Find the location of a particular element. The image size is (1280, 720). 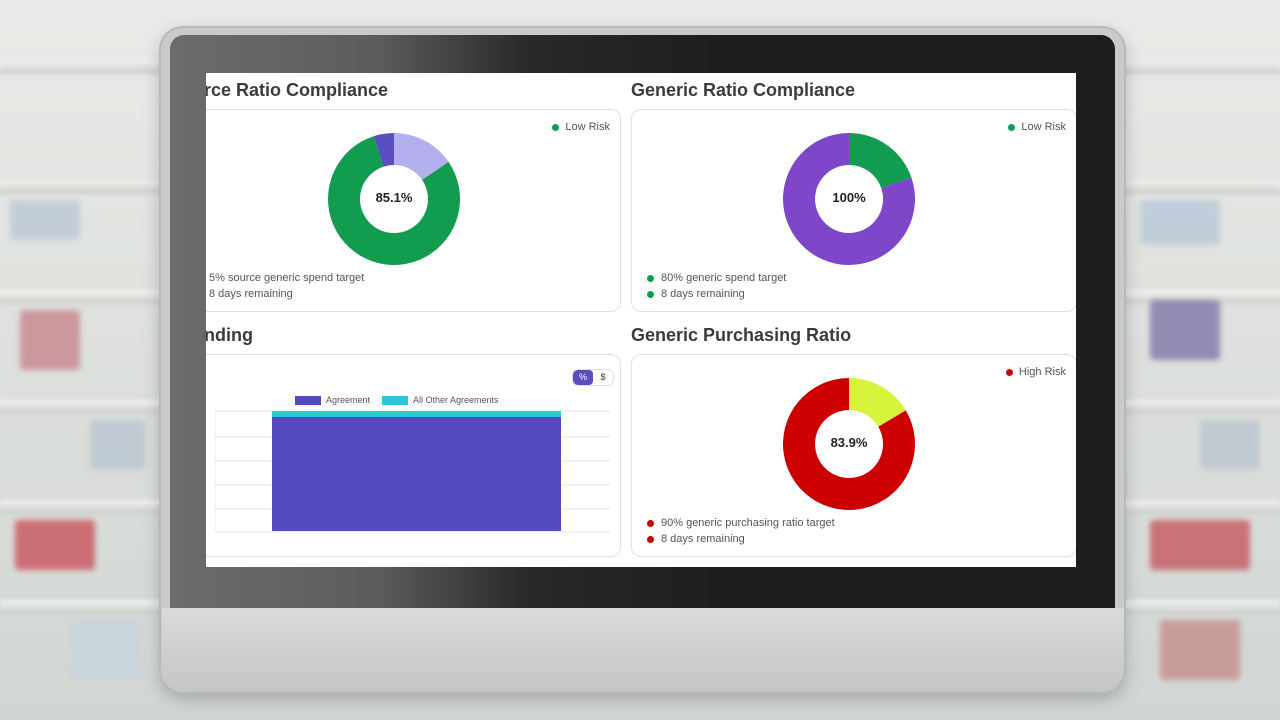

panel-title-source-ratio: rce Ratio Compliance is located at coordinates (297, 90).